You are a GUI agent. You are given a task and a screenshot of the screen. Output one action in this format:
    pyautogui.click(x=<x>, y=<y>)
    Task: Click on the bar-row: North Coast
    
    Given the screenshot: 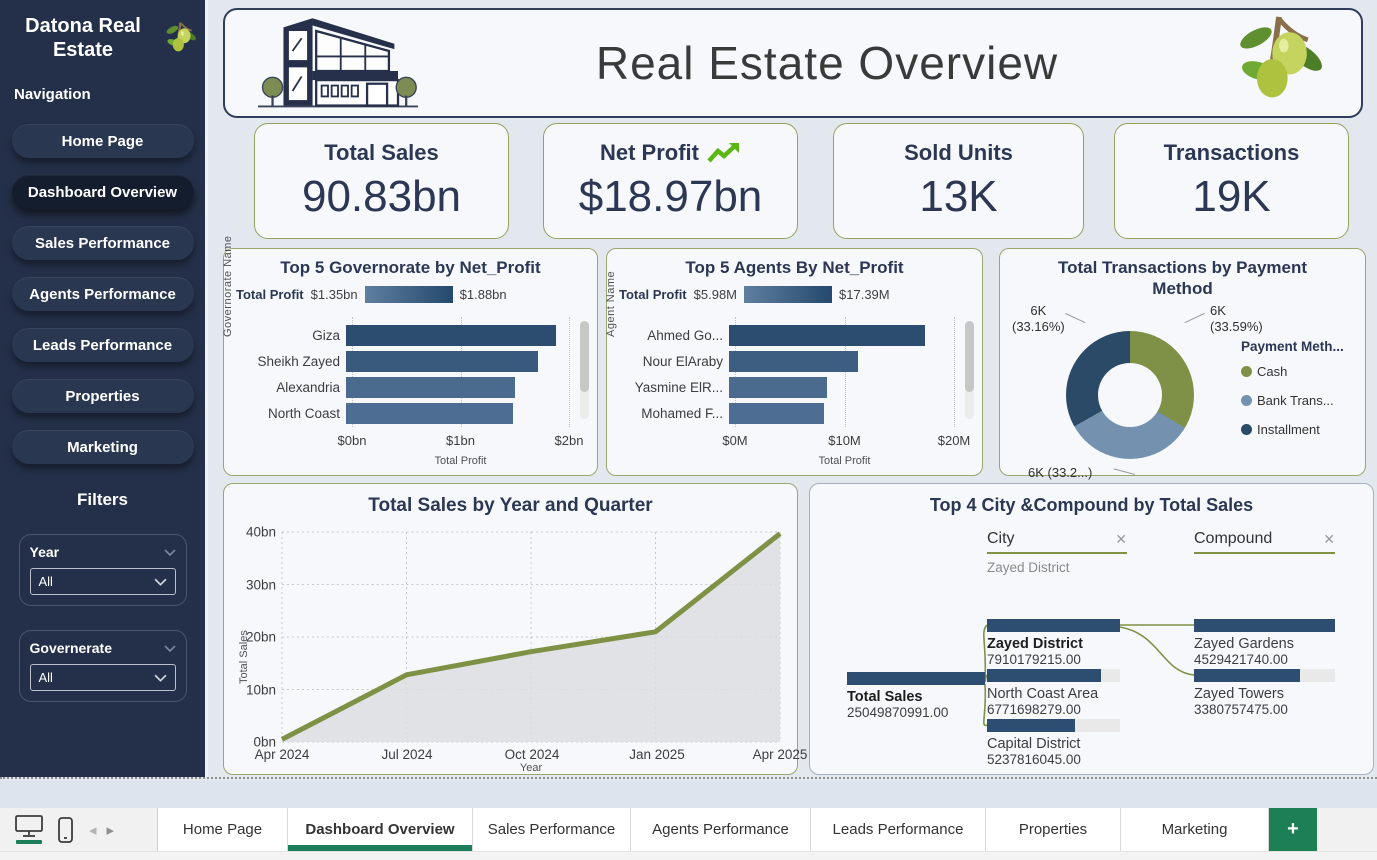 What is the action you would take?
    pyautogui.click(x=401, y=413)
    